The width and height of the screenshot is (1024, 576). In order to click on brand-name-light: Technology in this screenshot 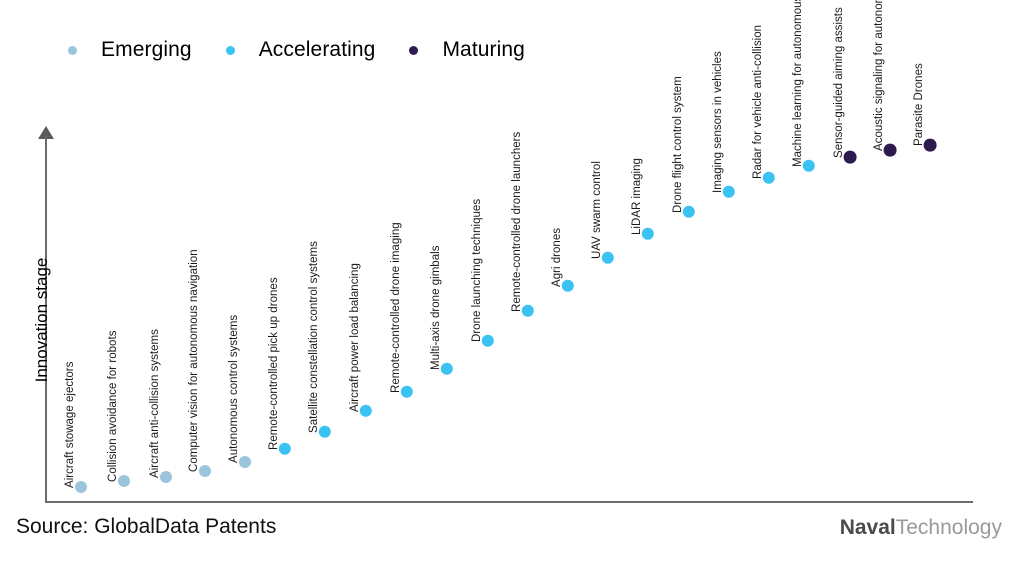, I will do `click(948, 527)`.